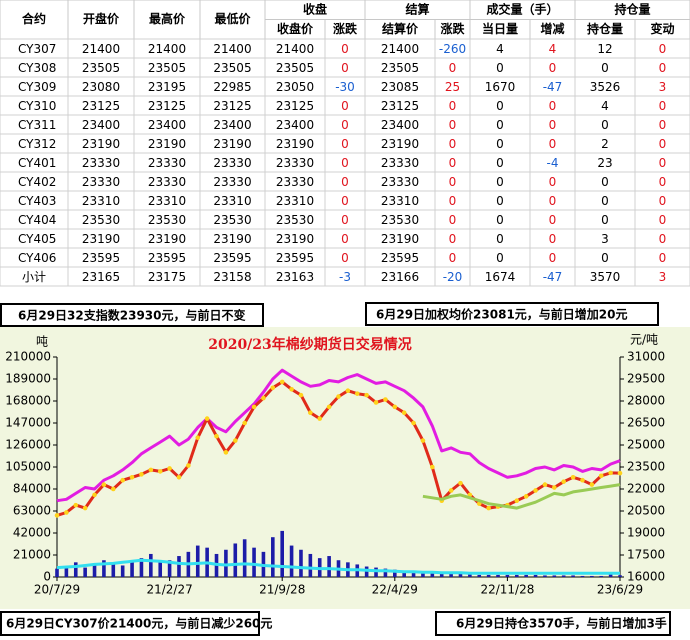  Describe the element at coordinates (295, 68) in the screenshot. I see `table-text: 23505` at that location.